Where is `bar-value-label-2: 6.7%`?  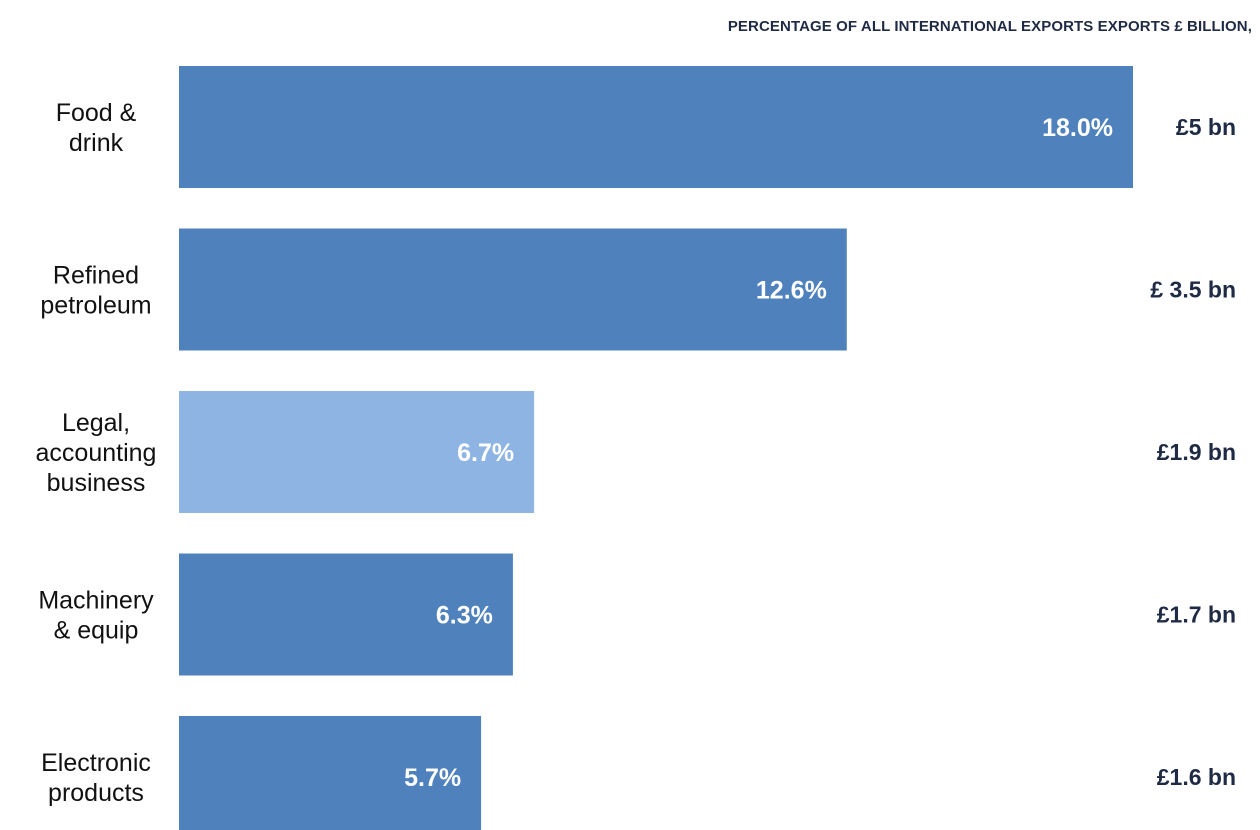
bar-value-label-2: 6.7% is located at coordinates (485, 453).